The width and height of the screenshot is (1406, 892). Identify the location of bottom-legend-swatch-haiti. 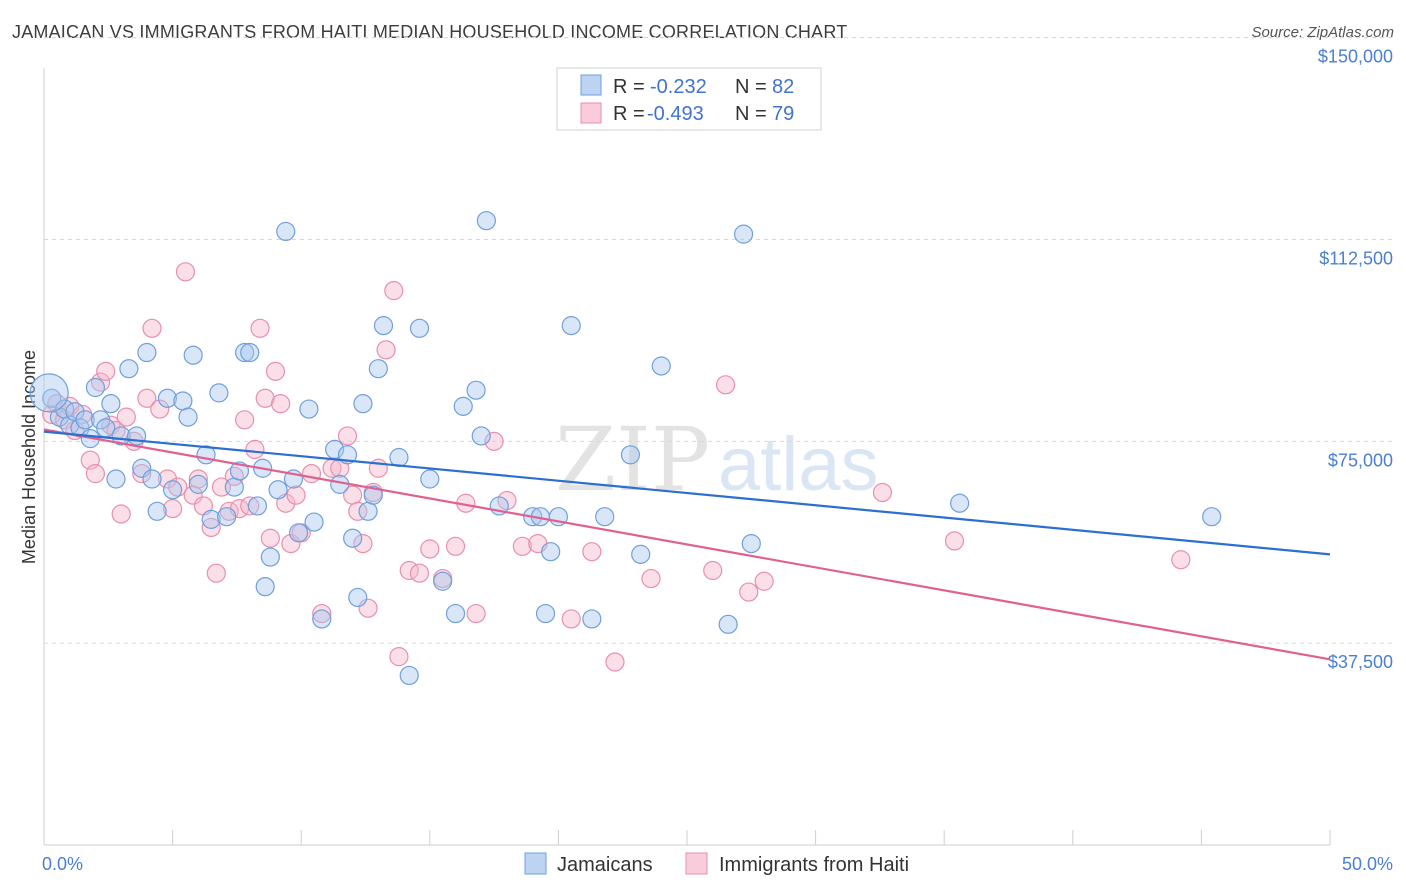
(696, 863).